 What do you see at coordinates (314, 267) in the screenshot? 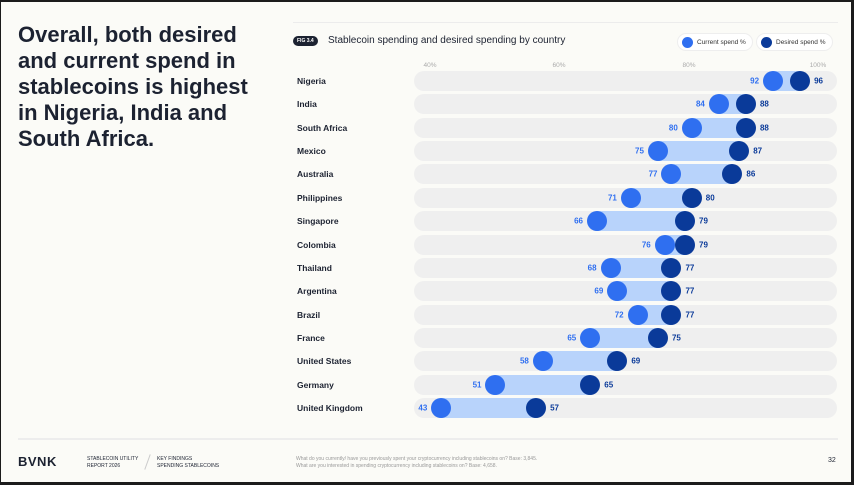
I see `country-label: Thailand` at bounding box center [314, 267].